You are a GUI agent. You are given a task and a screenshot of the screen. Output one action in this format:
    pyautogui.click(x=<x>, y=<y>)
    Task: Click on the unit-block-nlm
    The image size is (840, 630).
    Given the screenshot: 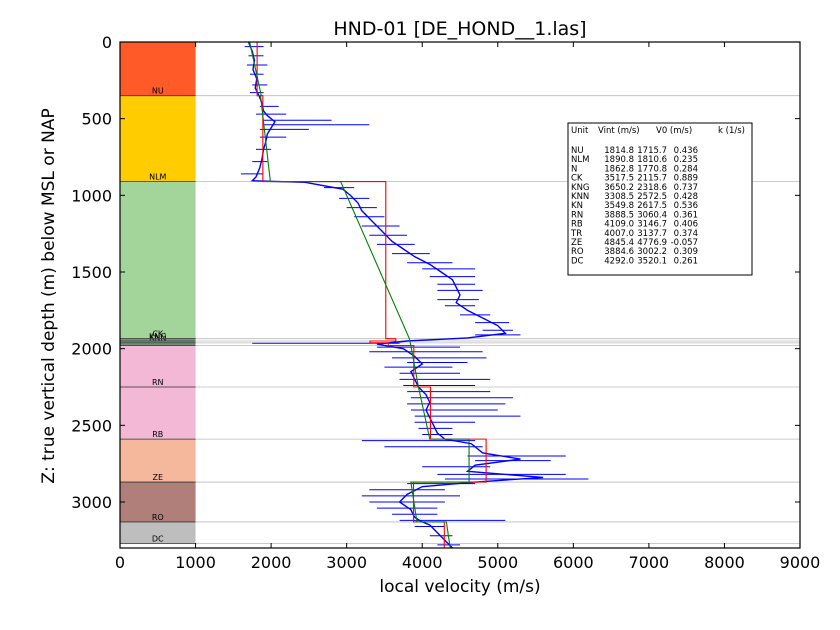 What is the action you would take?
    pyautogui.click(x=158, y=138)
    